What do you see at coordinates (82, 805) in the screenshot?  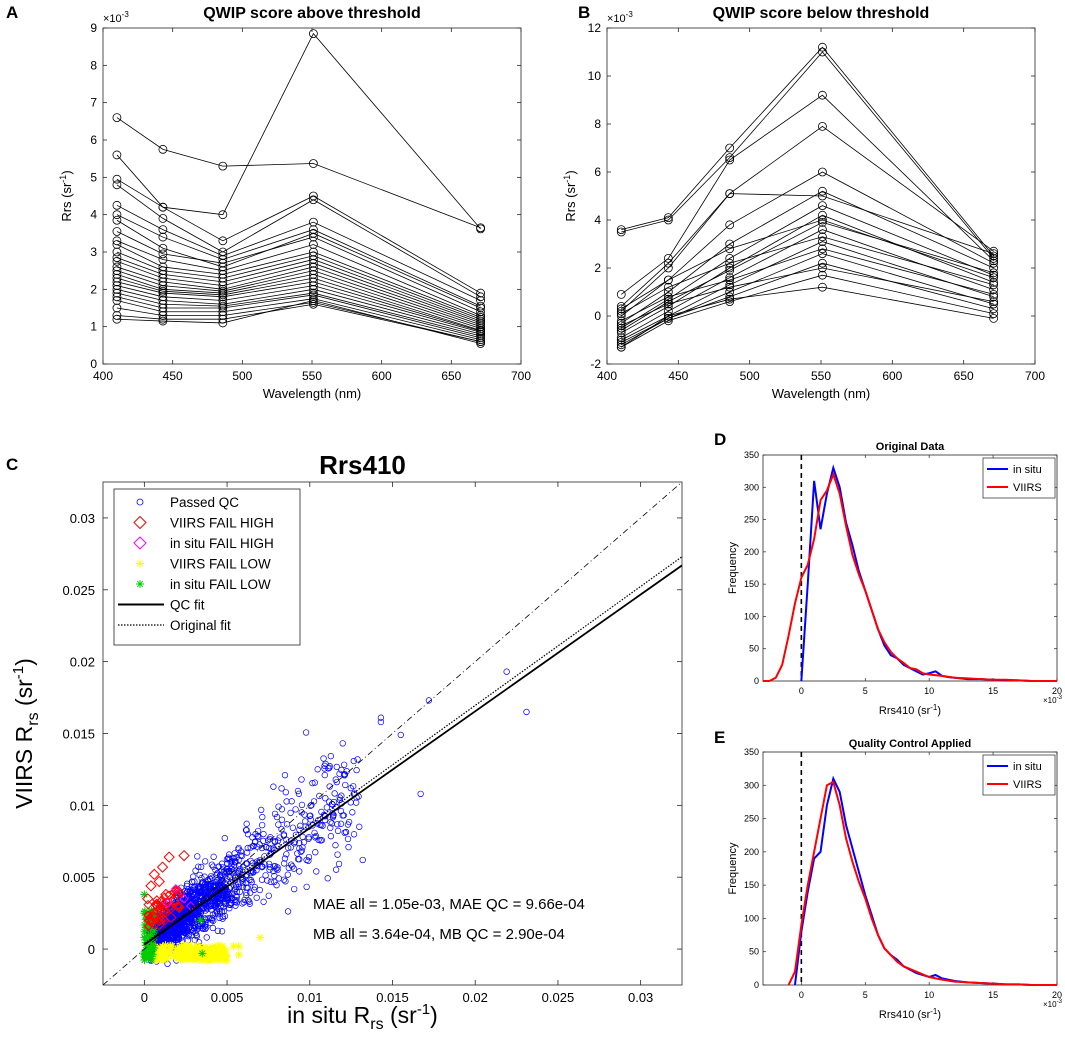 I see `y-tick-label: 0.01` at bounding box center [82, 805].